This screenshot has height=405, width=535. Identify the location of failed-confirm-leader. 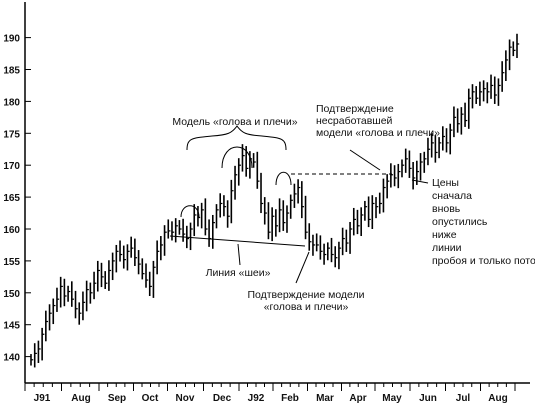
(365, 160).